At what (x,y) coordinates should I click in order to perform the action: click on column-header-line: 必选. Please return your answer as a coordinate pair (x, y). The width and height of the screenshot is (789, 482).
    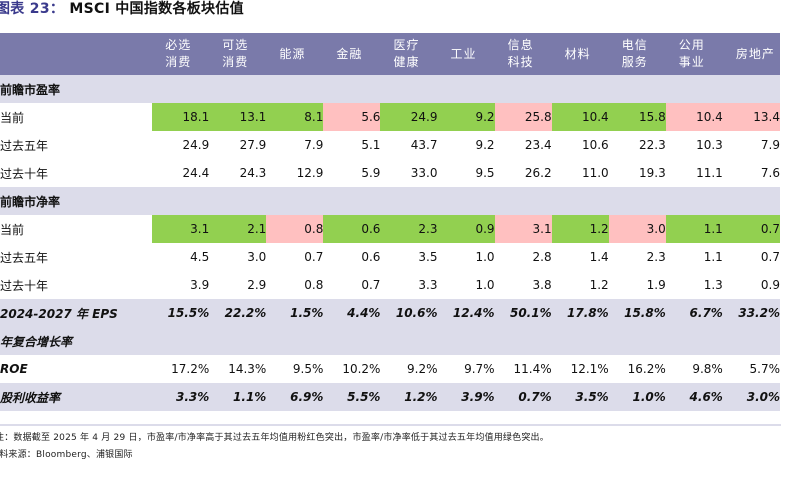
    Looking at the image, I should click on (178, 45).